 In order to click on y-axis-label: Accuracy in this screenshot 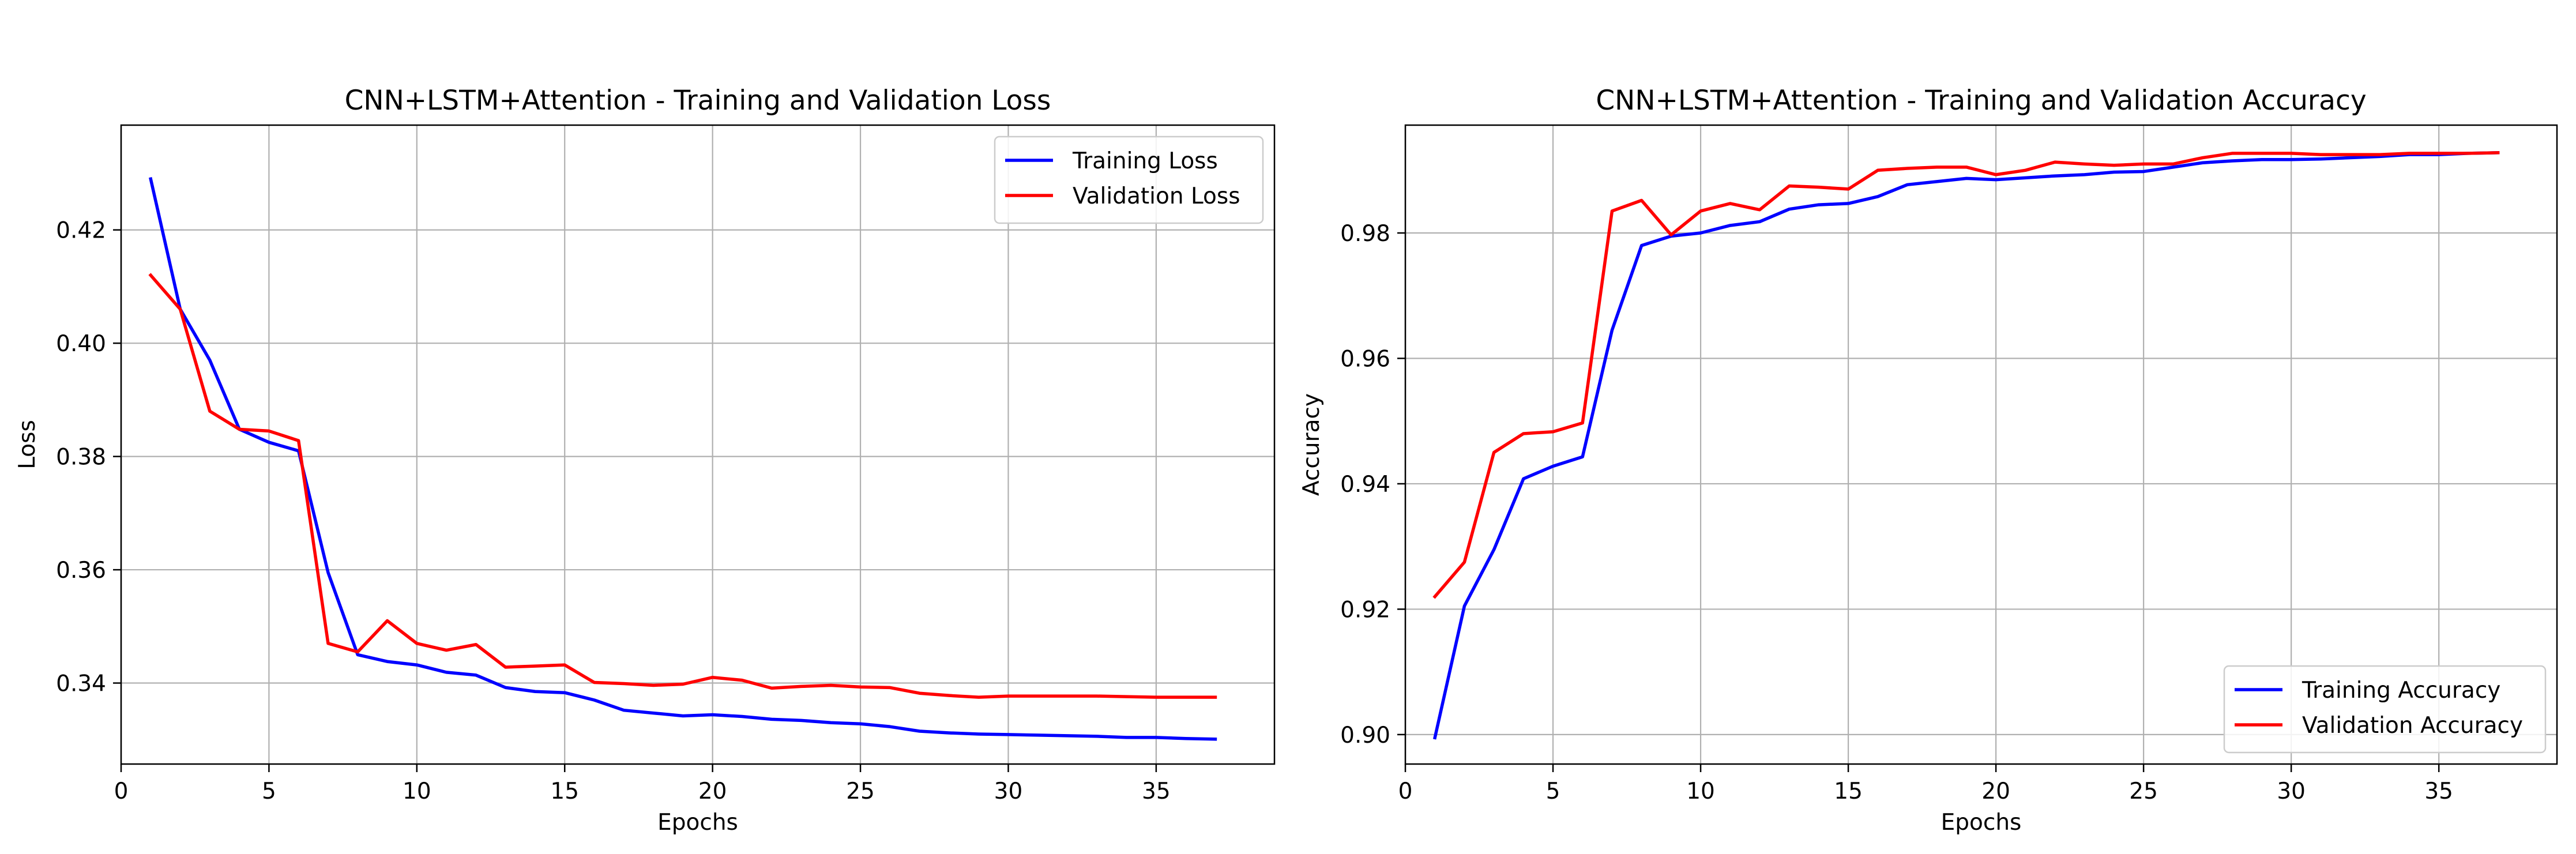, I will do `click(1312, 444)`.